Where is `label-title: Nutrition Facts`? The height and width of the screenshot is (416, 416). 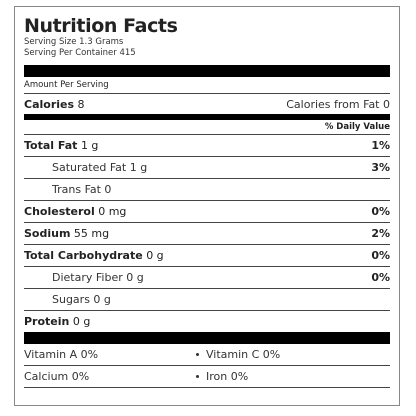 label-title: Nutrition Facts is located at coordinates (101, 26).